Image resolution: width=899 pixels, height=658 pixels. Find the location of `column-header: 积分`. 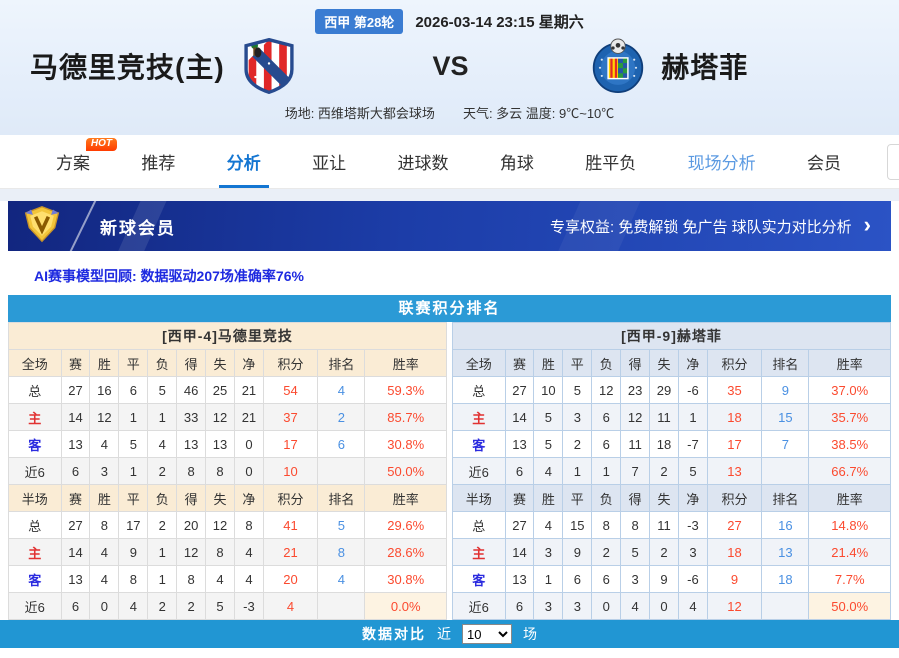

column-header: 积分 is located at coordinates (290, 498).